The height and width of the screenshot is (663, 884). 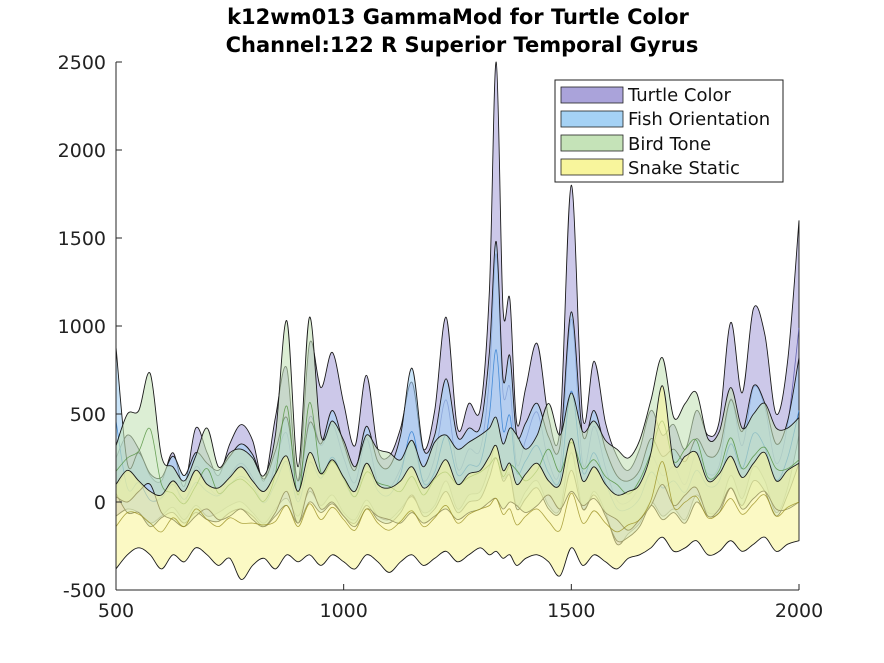 I want to click on legend-label-turtle-color: Turtle Color, so click(x=679, y=95).